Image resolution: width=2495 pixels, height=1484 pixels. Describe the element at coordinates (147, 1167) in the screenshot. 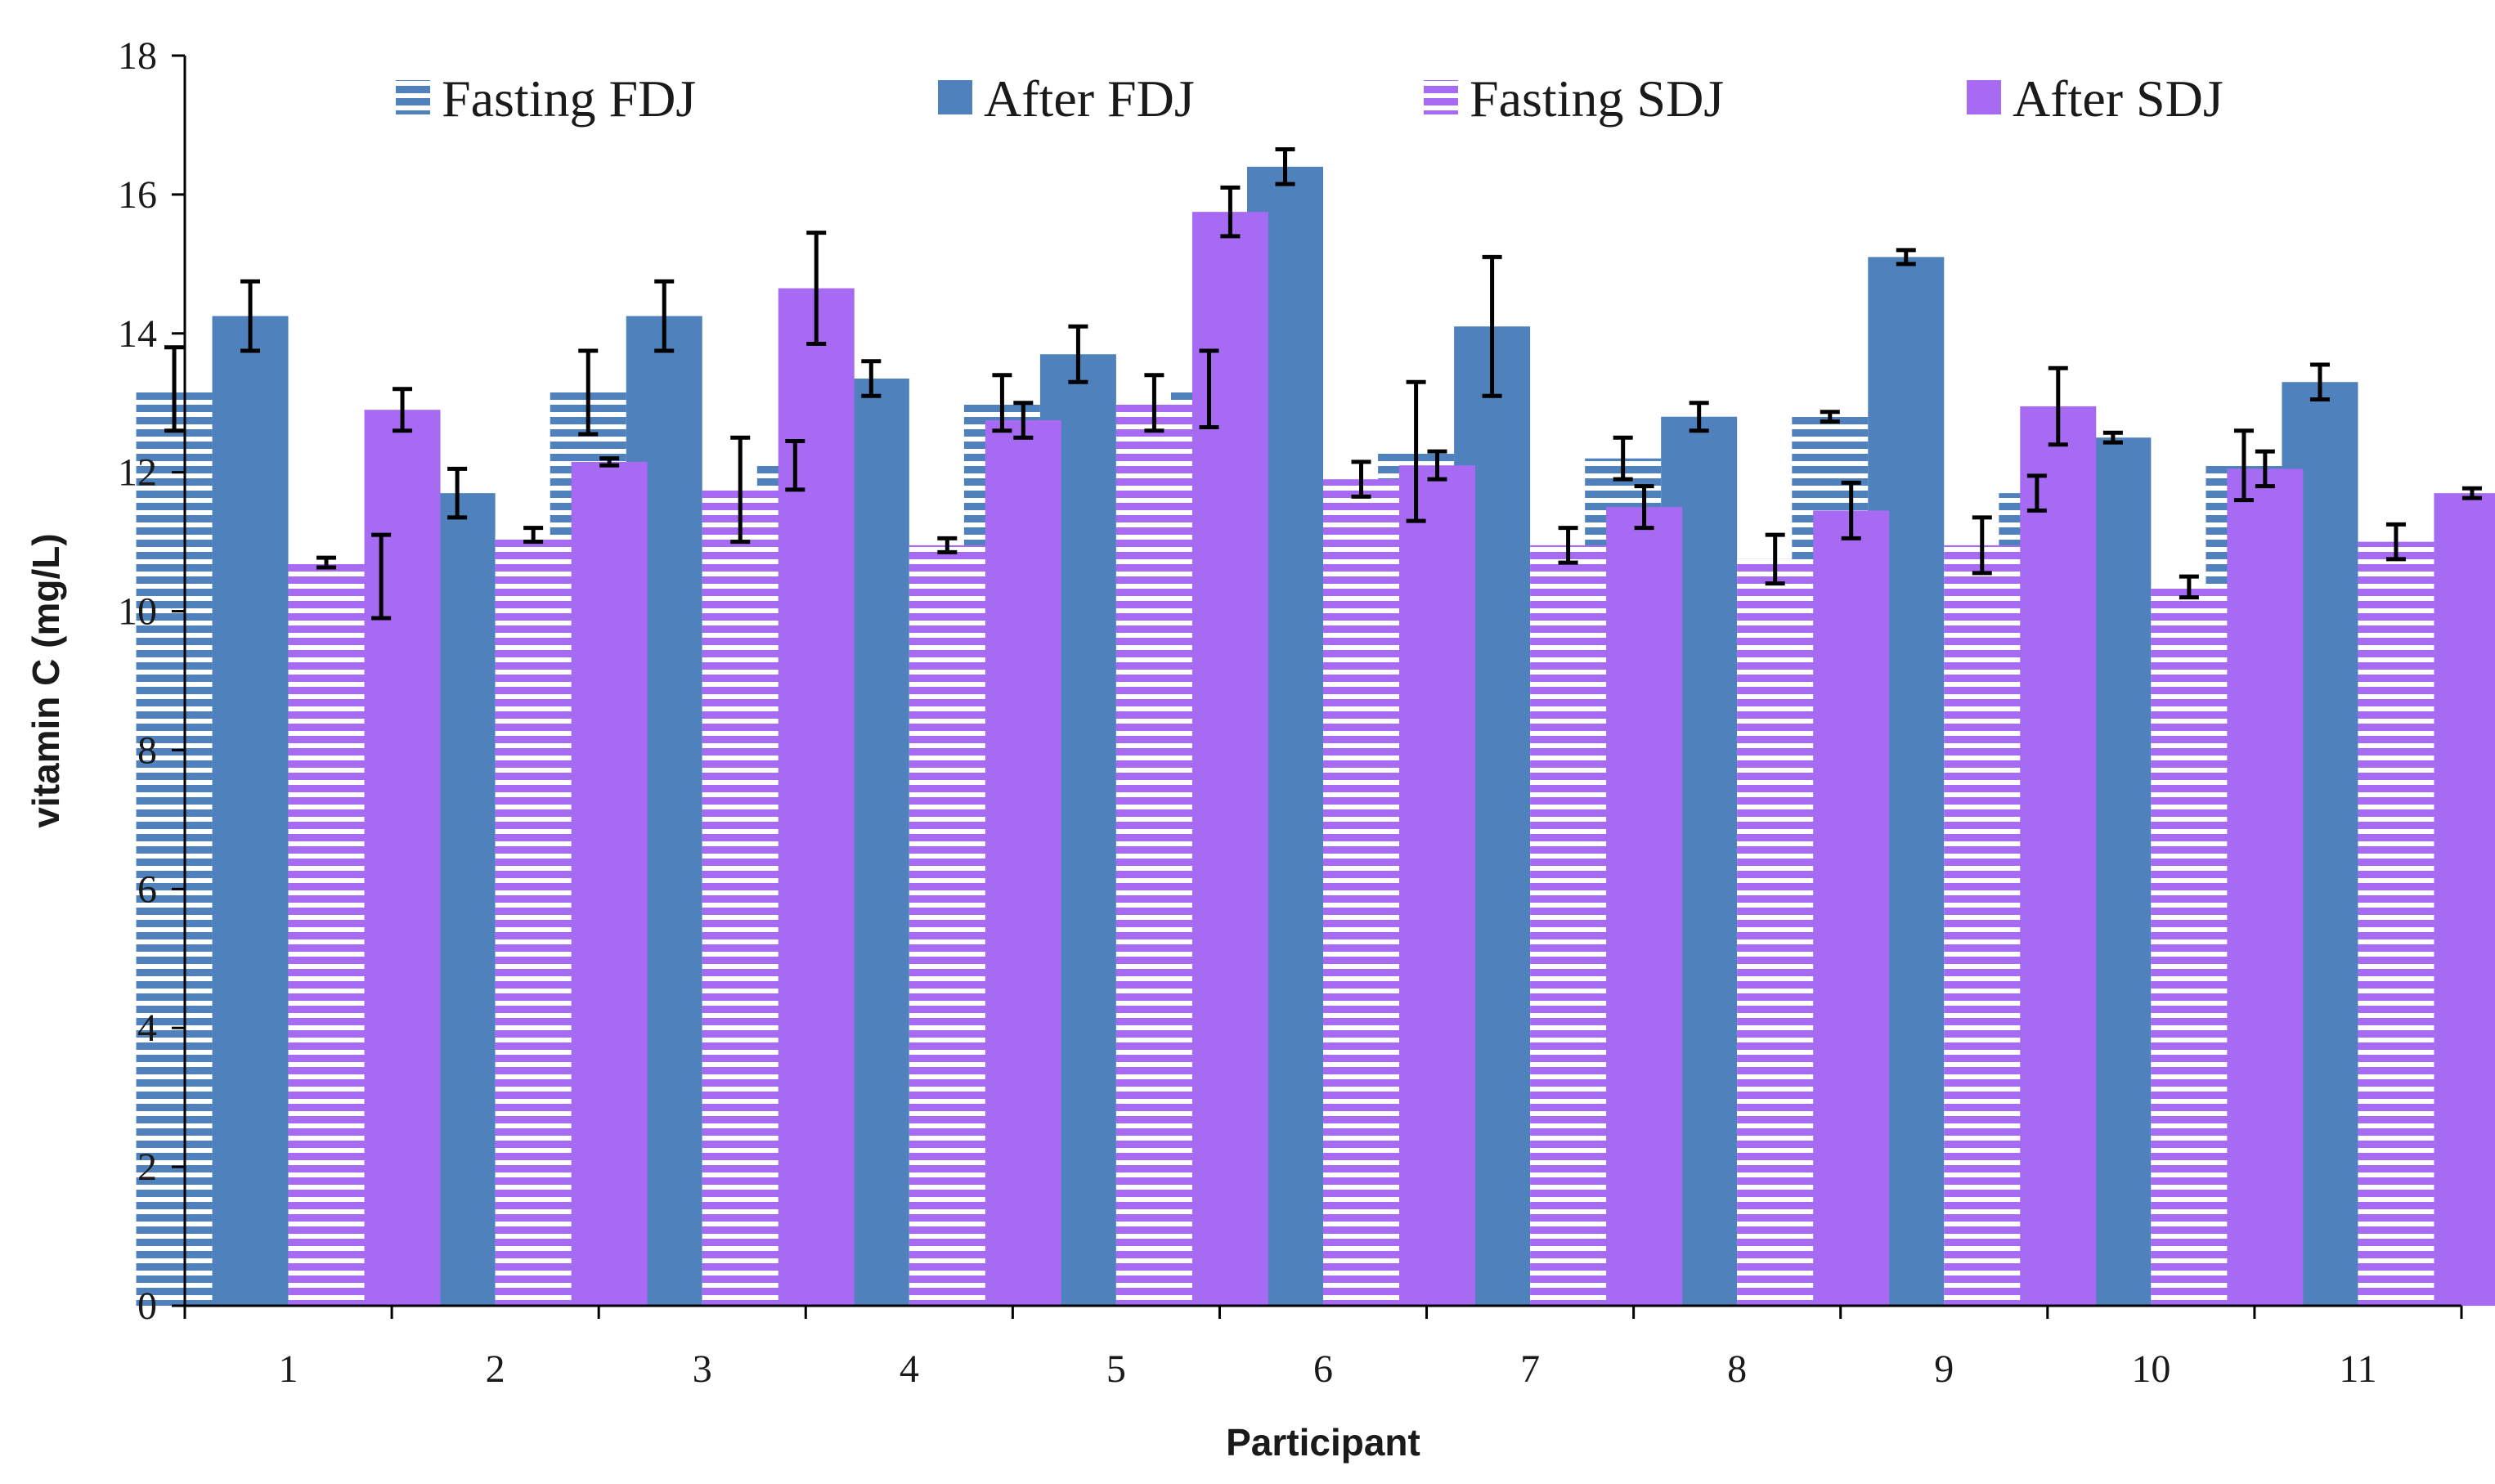

I see `y-tick-label: 2` at that location.